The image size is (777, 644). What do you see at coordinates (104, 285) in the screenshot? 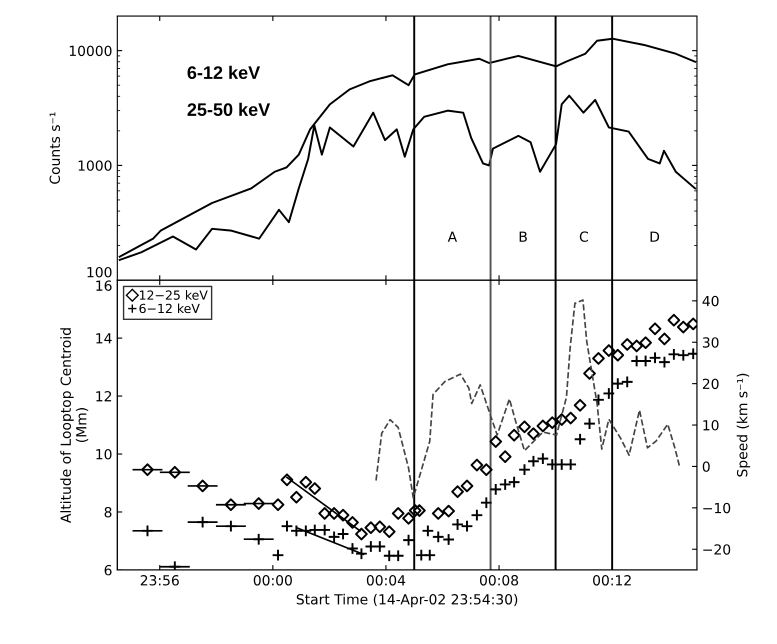
I see `y-tick-label: 16` at bounding box center [104, 285].